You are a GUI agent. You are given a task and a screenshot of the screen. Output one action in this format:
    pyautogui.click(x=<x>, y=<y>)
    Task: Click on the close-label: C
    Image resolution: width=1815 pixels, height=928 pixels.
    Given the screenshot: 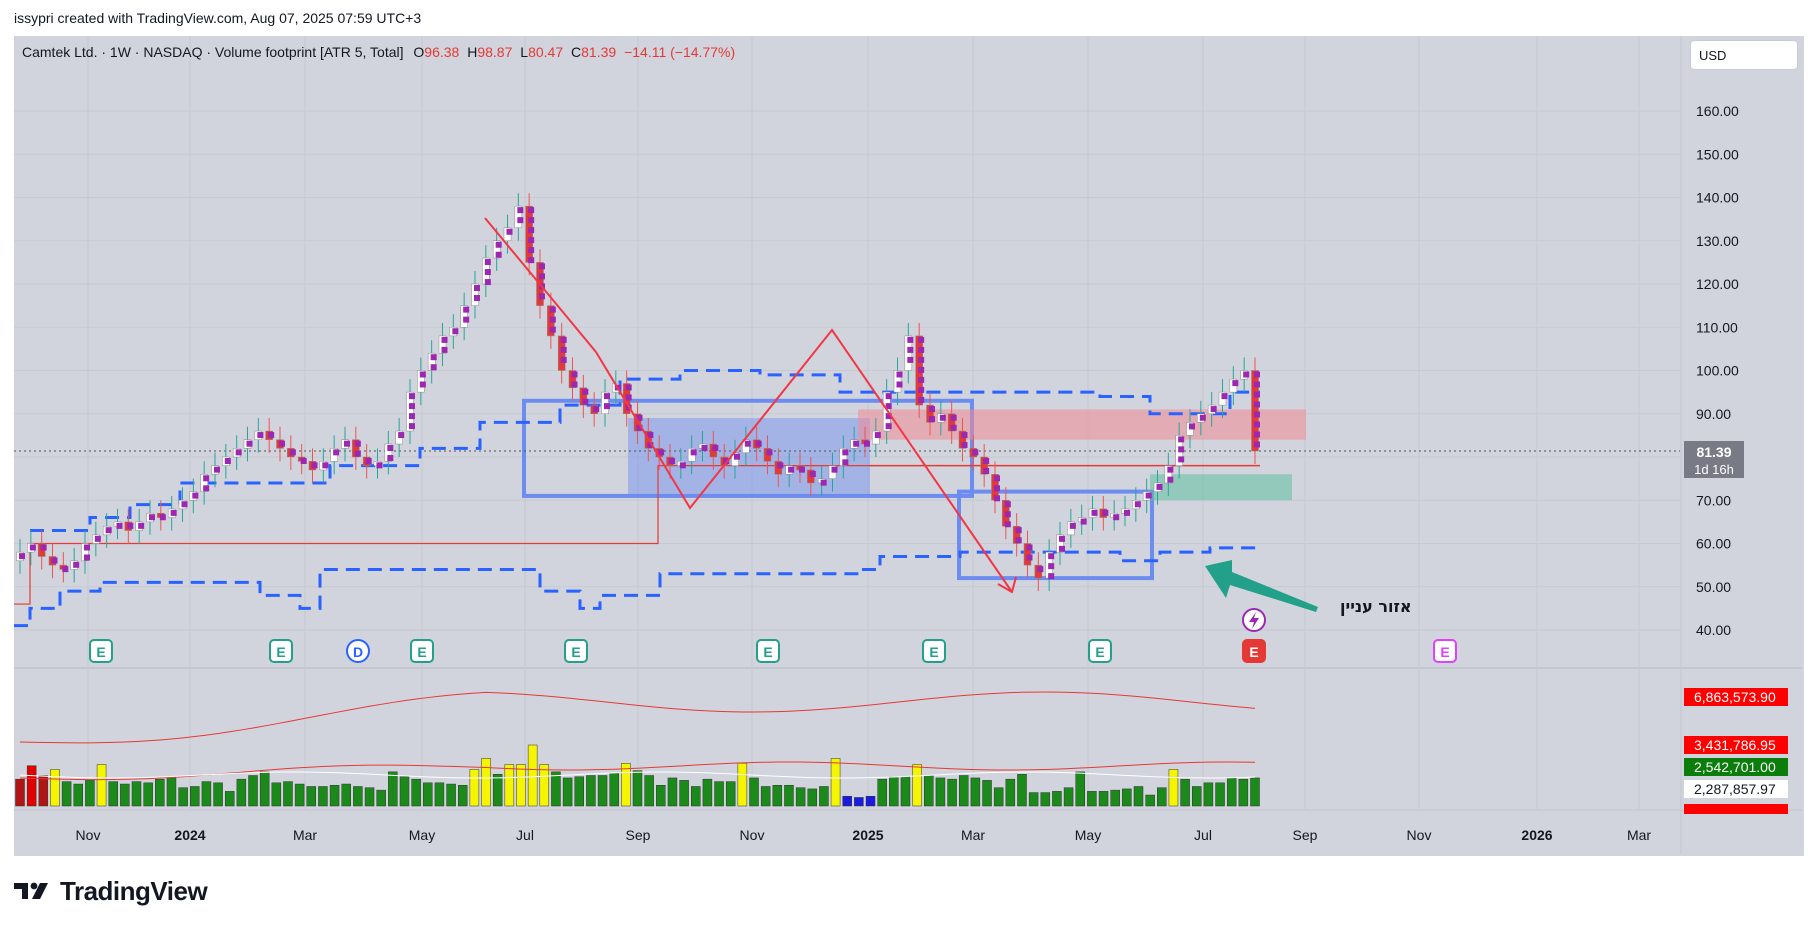 What is the action you would take?
    pyautogui.click(x=576, y=52)
    